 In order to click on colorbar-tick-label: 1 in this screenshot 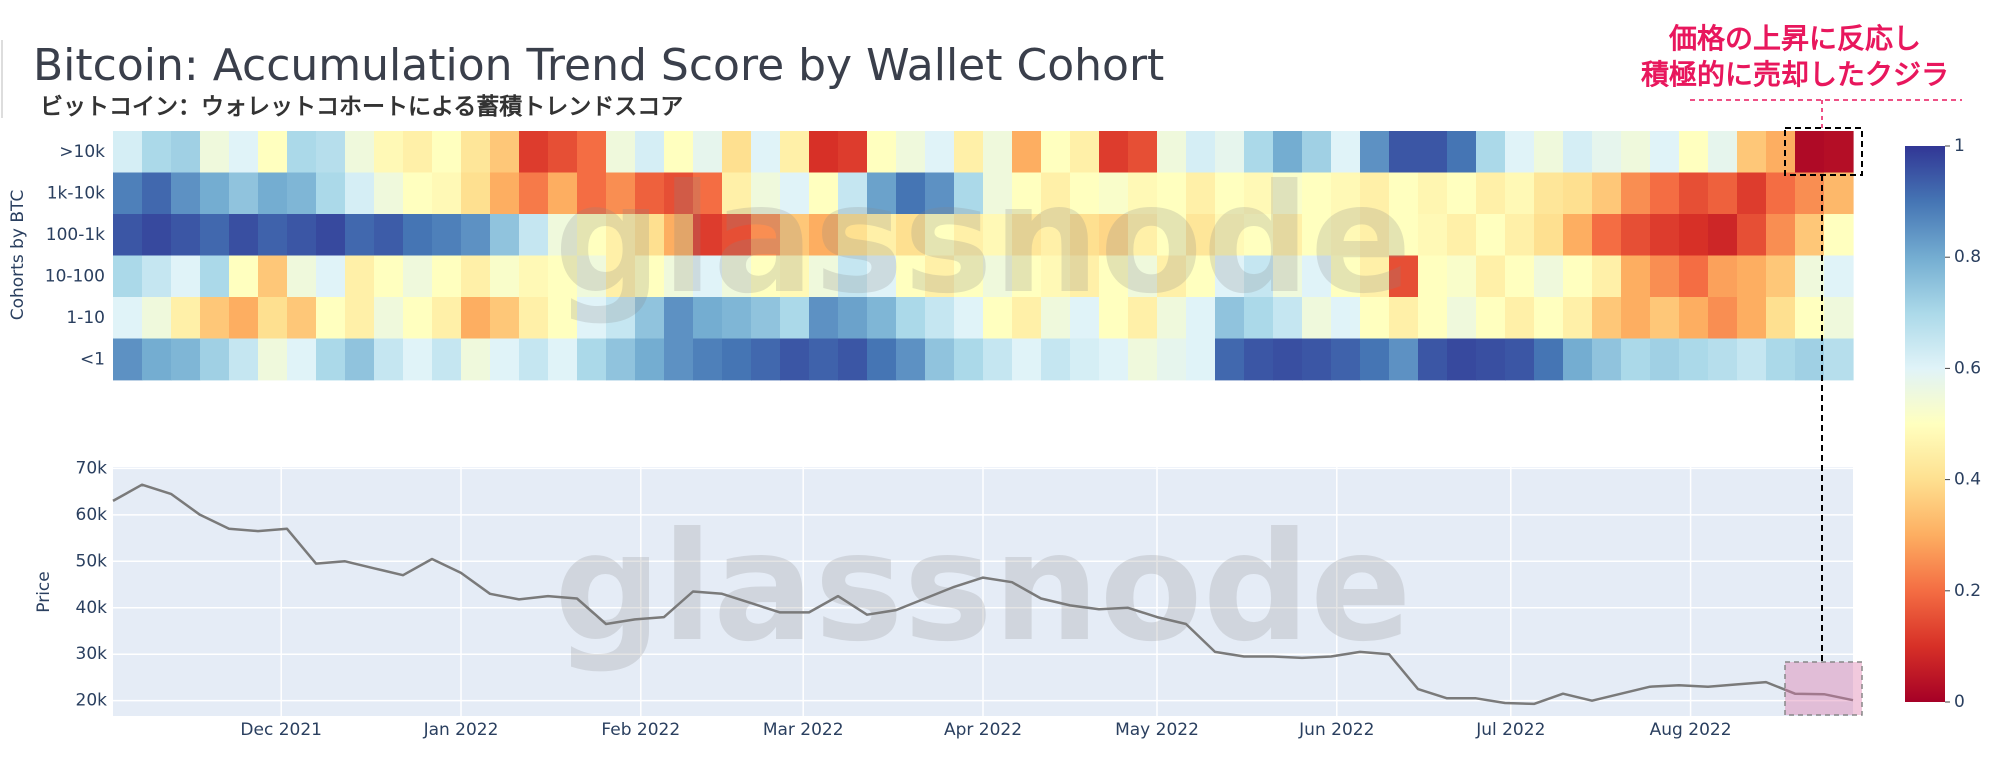, I will do `click(1959, 146)`.